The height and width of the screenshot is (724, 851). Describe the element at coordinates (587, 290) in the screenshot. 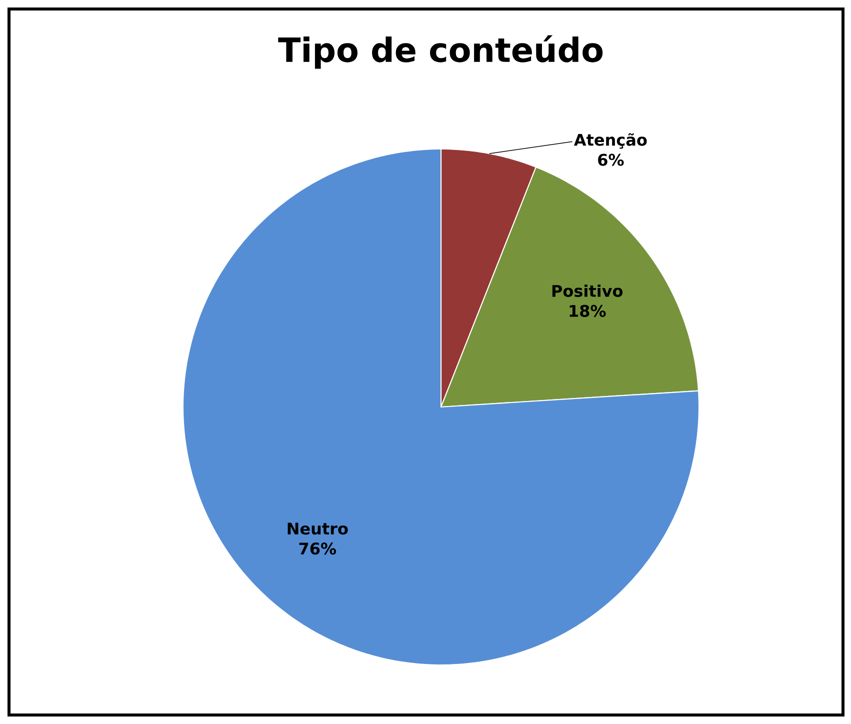

I see `slice-label: Positivo` at that location.